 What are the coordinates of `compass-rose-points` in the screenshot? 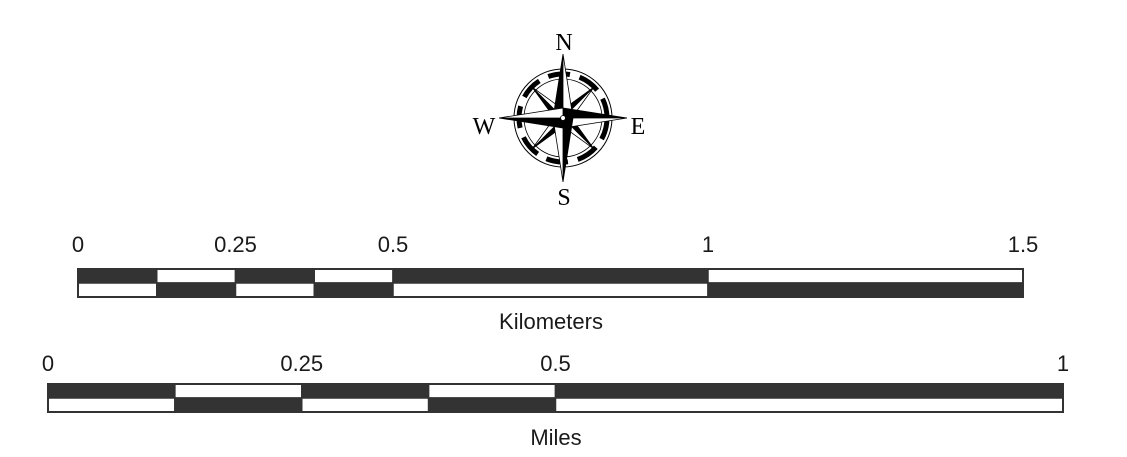 It's located at (563, 118).